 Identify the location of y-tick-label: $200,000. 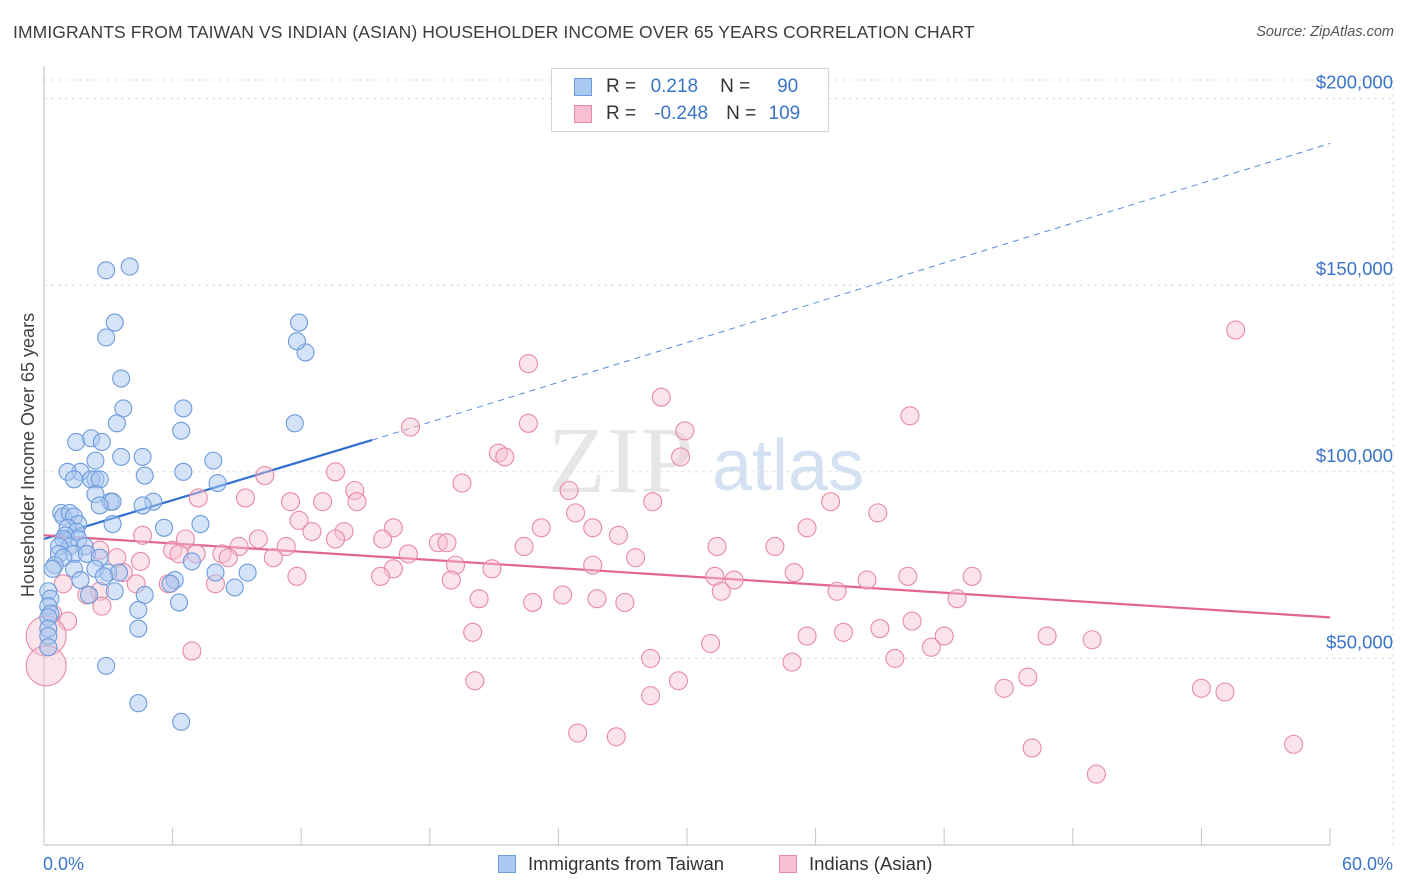
(1354, 82).